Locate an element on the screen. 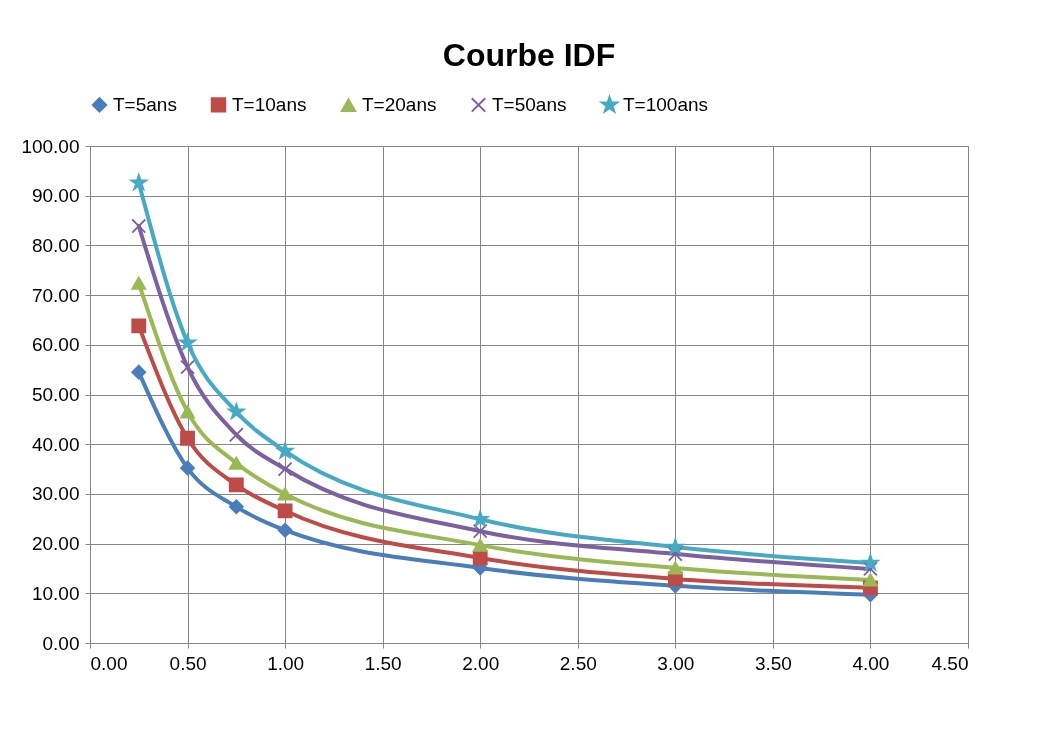 This screenshot has width=1044, height=745. x-tick-label: 4.00 is located at coordinates (871, 663).